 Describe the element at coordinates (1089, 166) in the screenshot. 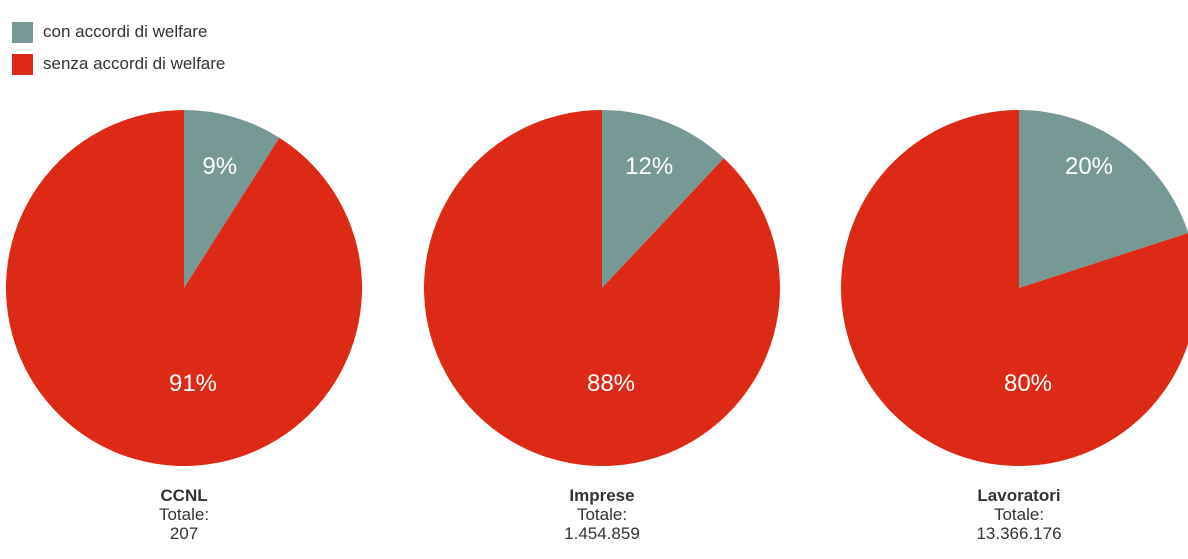

I see `pie-label-lavoratori-con-accordi-di-welfare: 20%` at that location.